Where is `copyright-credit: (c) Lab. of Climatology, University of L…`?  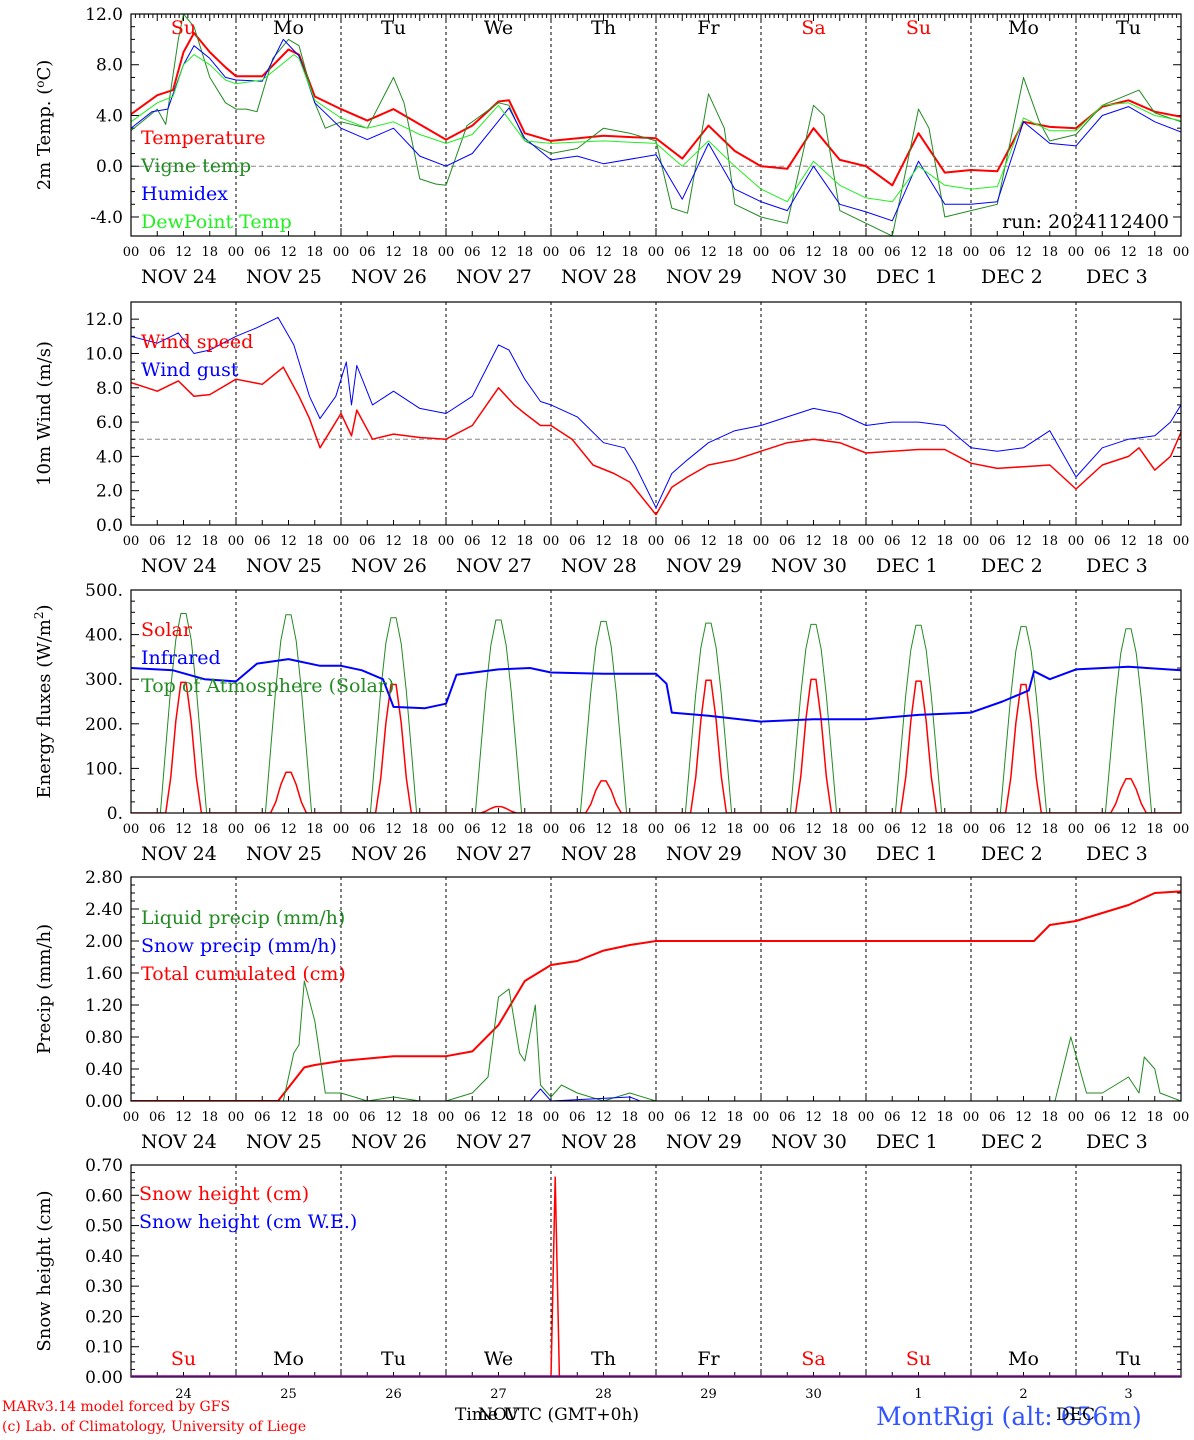
copyright-credit: (c) Lab. of Climatology, University of L… is located at coordinates (154, 1427).